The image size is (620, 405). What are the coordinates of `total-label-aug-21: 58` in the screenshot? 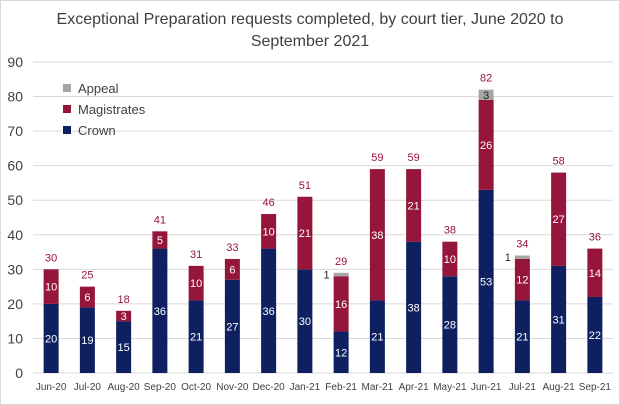 It's located at (559, 162).